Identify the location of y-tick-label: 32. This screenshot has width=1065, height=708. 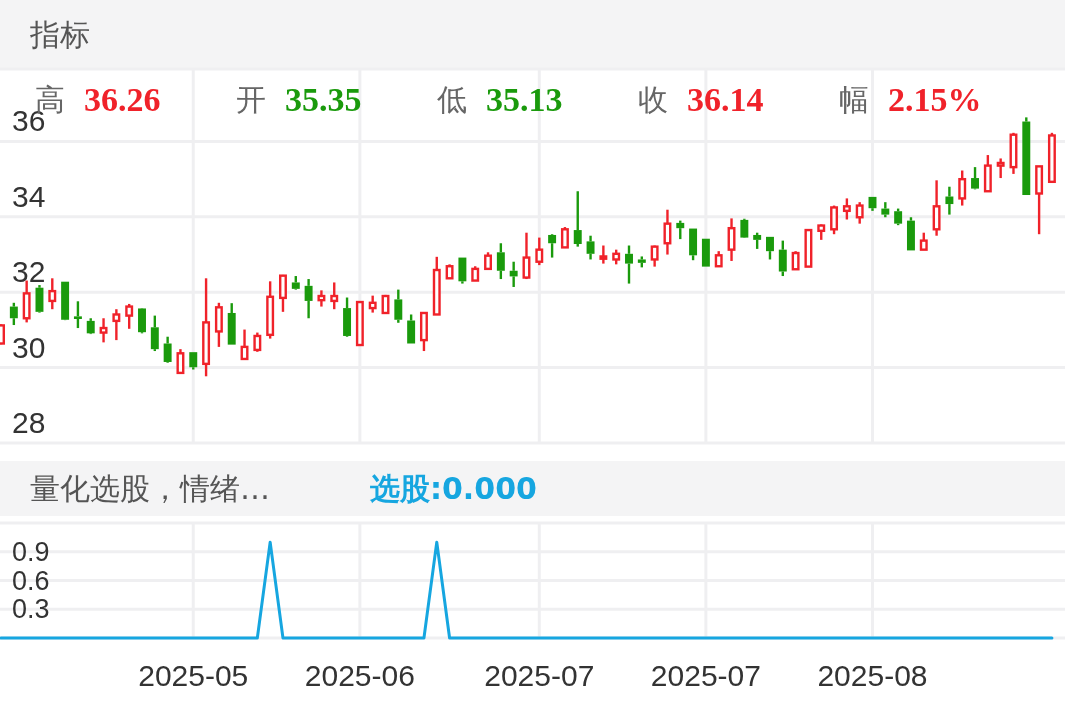
(29, 272).